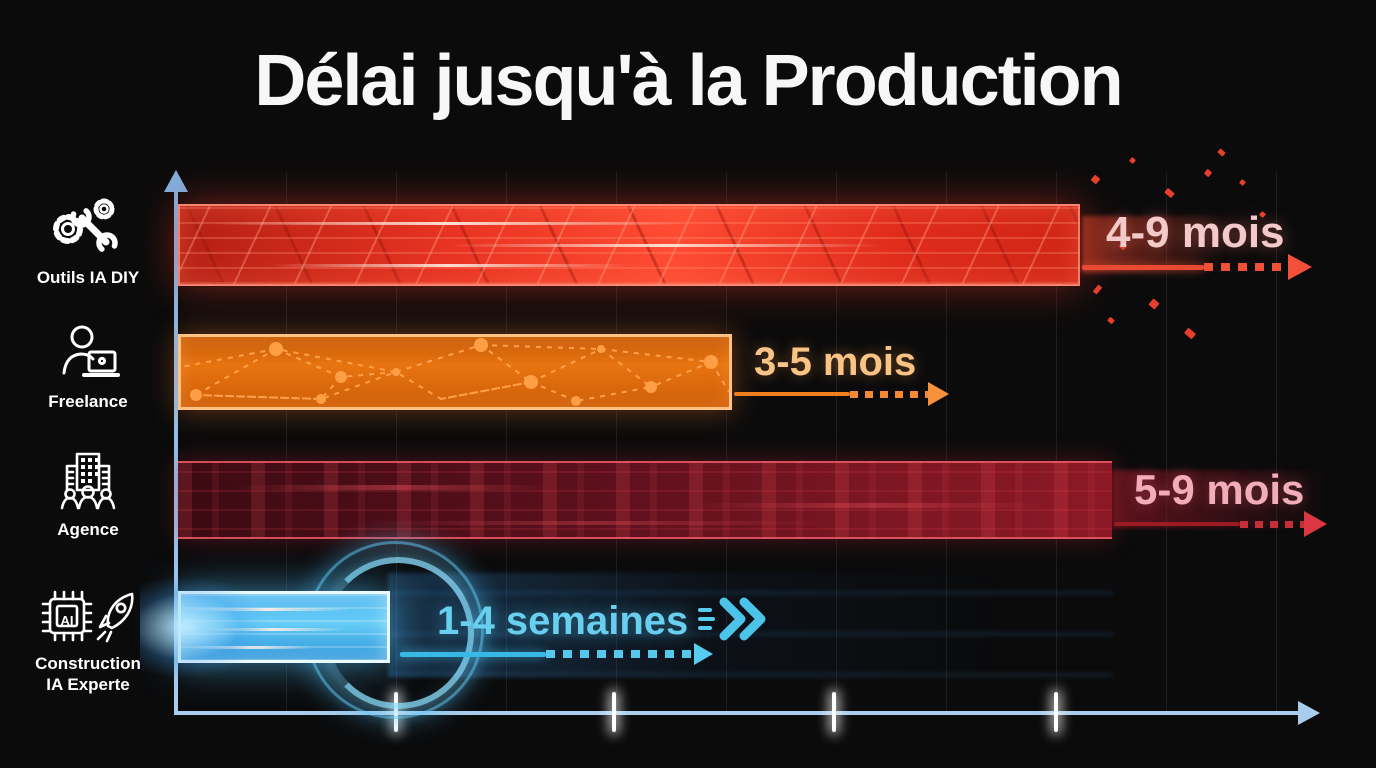 Image resolution: width=1376 pixels, height=768 pixels. I want to click on value-label-outils-ia-diy: 4-9 mois, so click(1195, 232).